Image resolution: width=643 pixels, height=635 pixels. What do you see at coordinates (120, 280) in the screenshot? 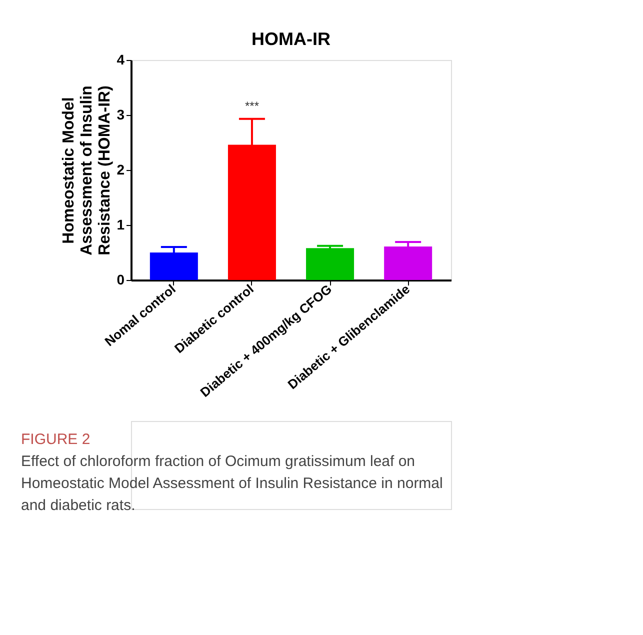
I see `y-tick-label: 0` at bounding box center [120, 280].